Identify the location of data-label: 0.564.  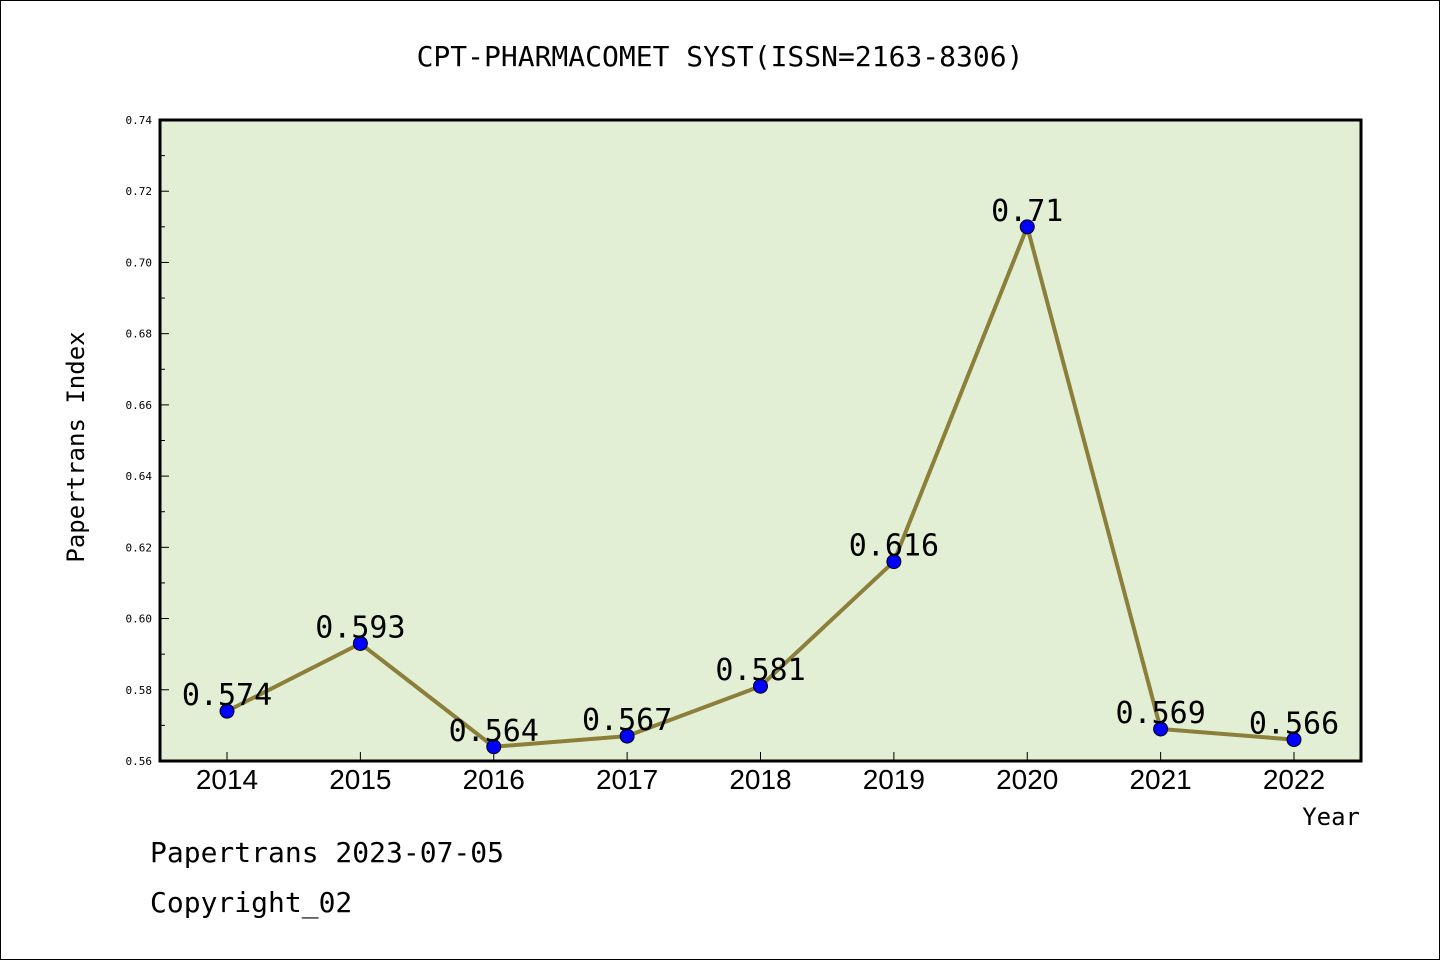
(494, 731).